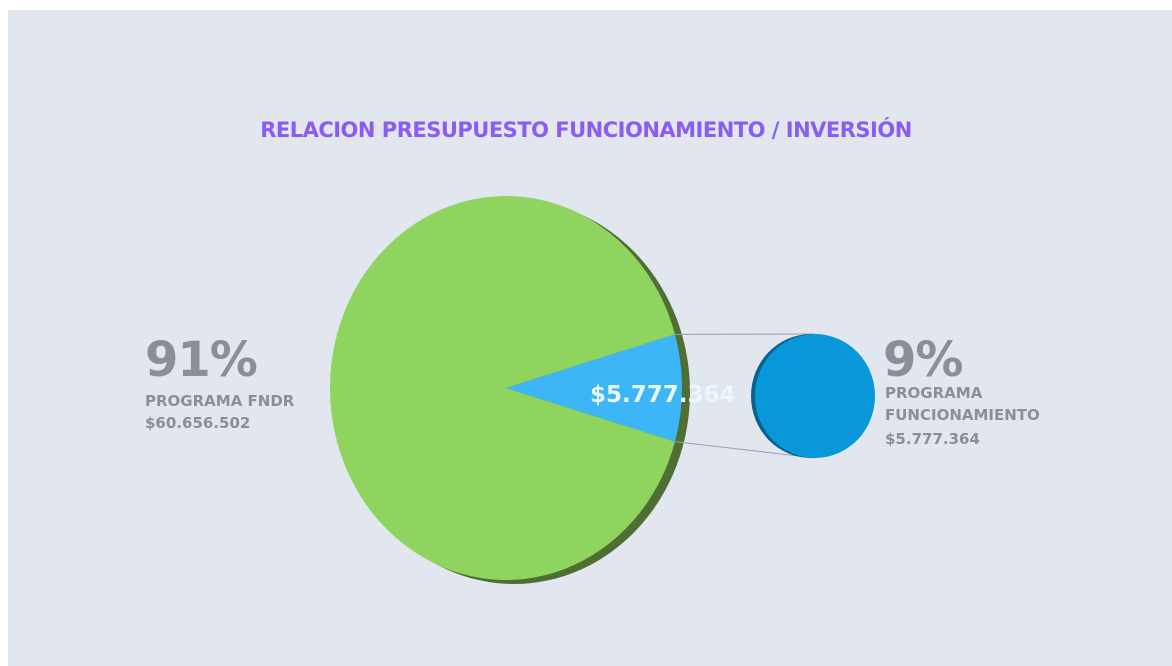 The width and height of the screenshot is (1172, 666). What do you see at coordinates (962, 404) in the screenshot?
I see `category-label: PROGRAMA FUNCIONAMIENTO` at bounding box center [962, 404].